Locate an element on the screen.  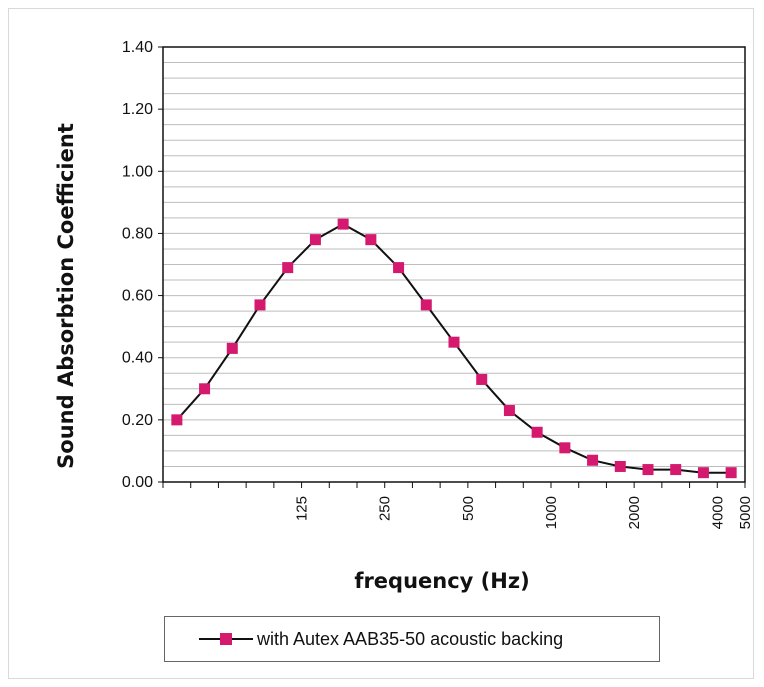
y-tick-label: 0.00 is located at coordinates (137, 482).